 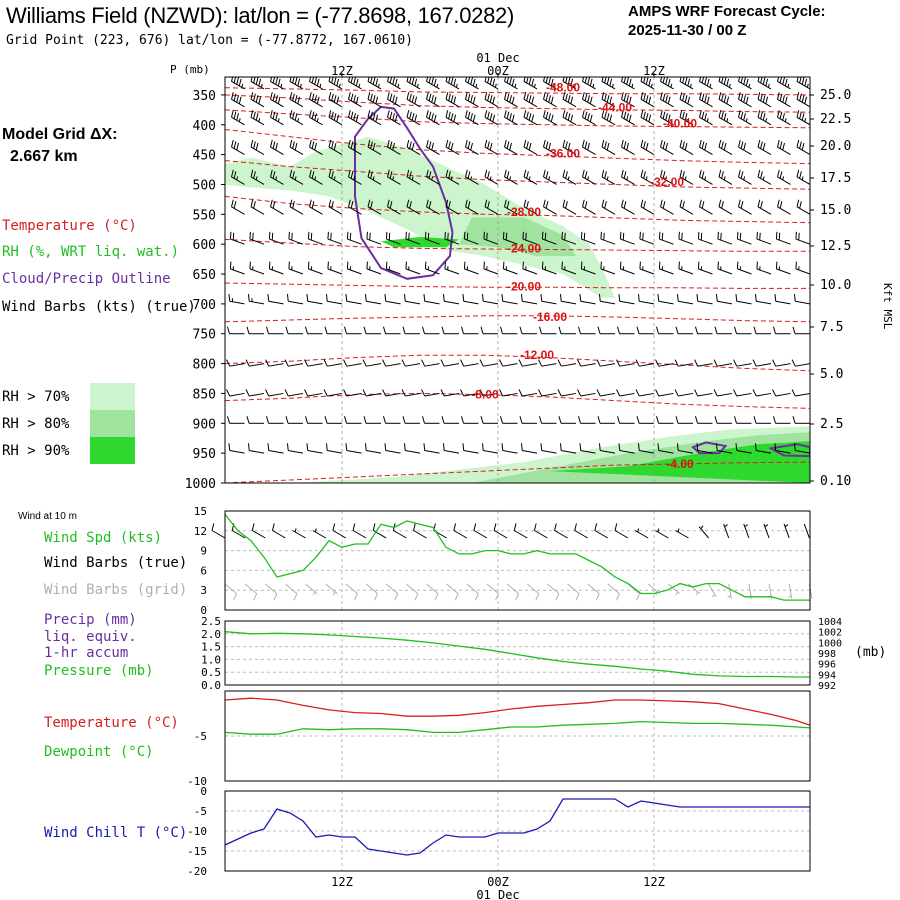 What do you see at coordinates (204, 335) in the screenshot?
I see `pressure-tick-label: 750` at bounding box center [204, 335].